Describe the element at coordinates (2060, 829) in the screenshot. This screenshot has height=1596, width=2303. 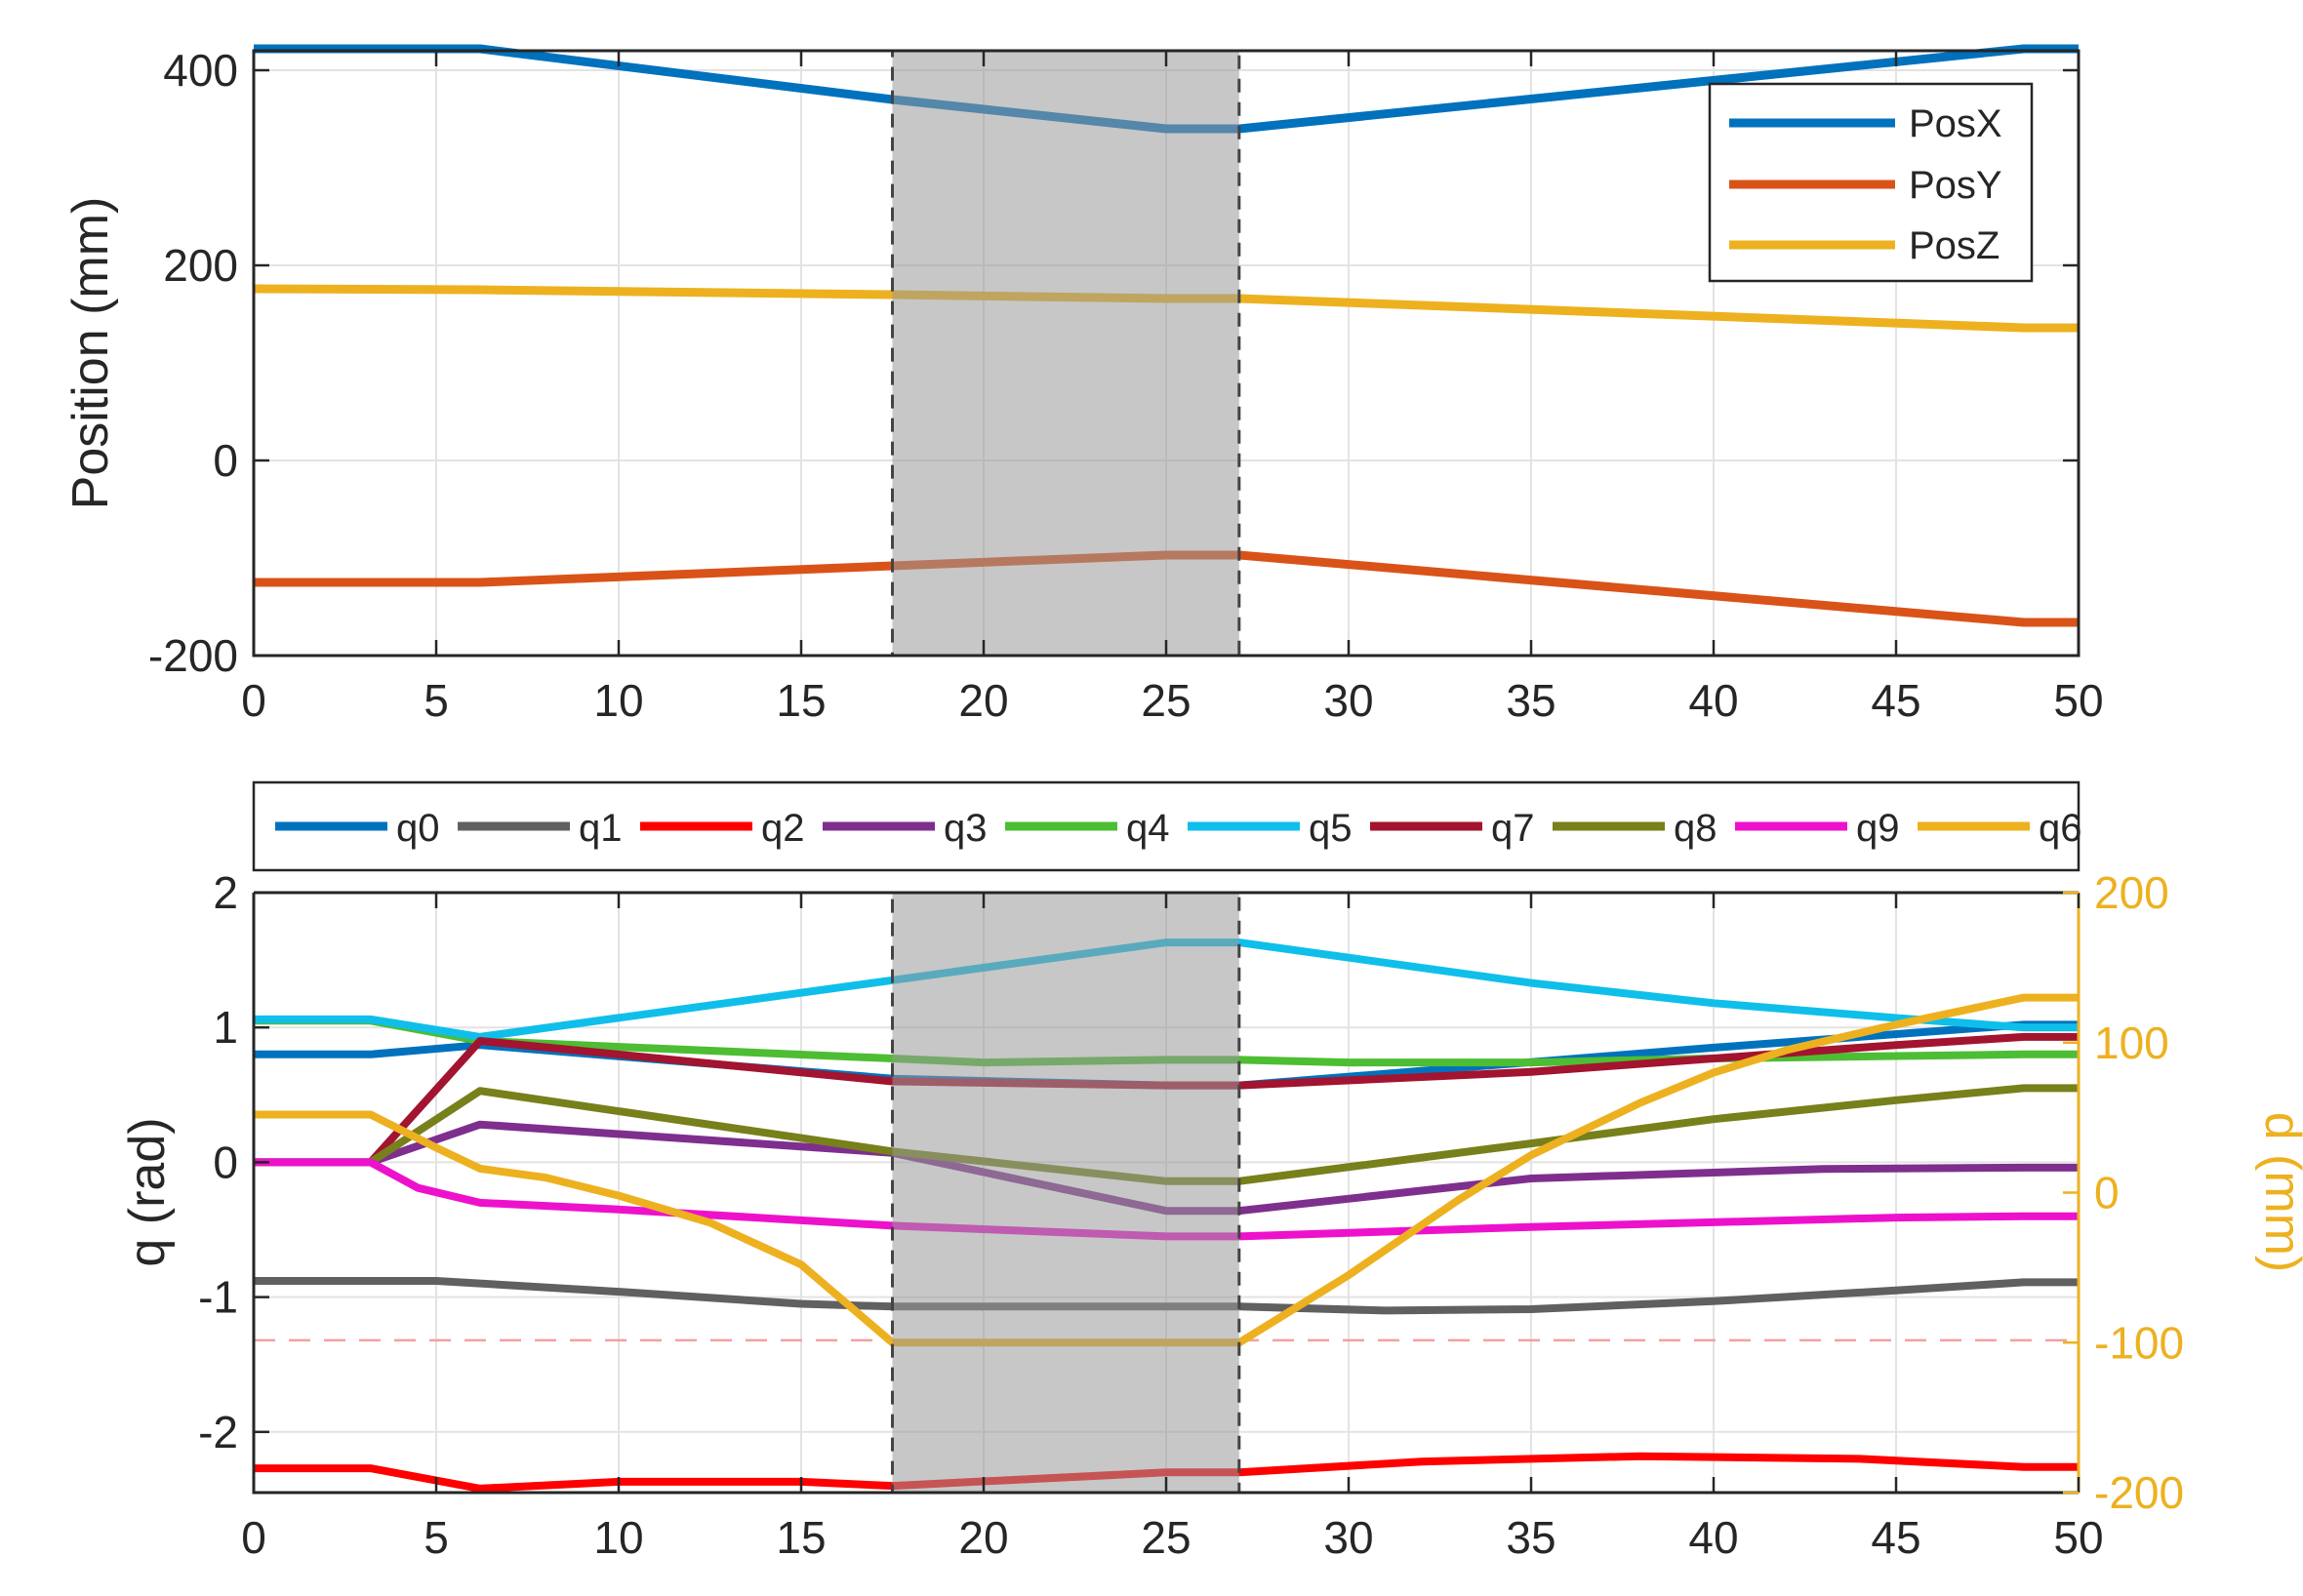
I see `legend-label-q6: q6` at that location.